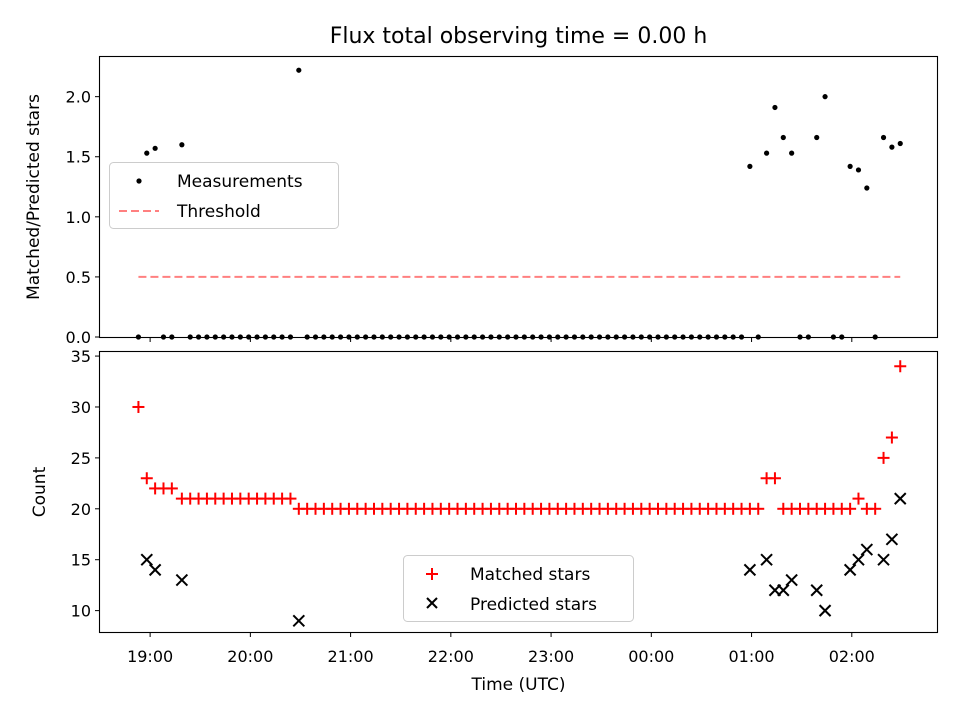 The height and width of the screenshot is (720, 960). What do you see at coordinates (519, 36) in the screenshot?
I see `chart-title: Flux total observing time = 0.00 h` at bounding box center [519, 36].